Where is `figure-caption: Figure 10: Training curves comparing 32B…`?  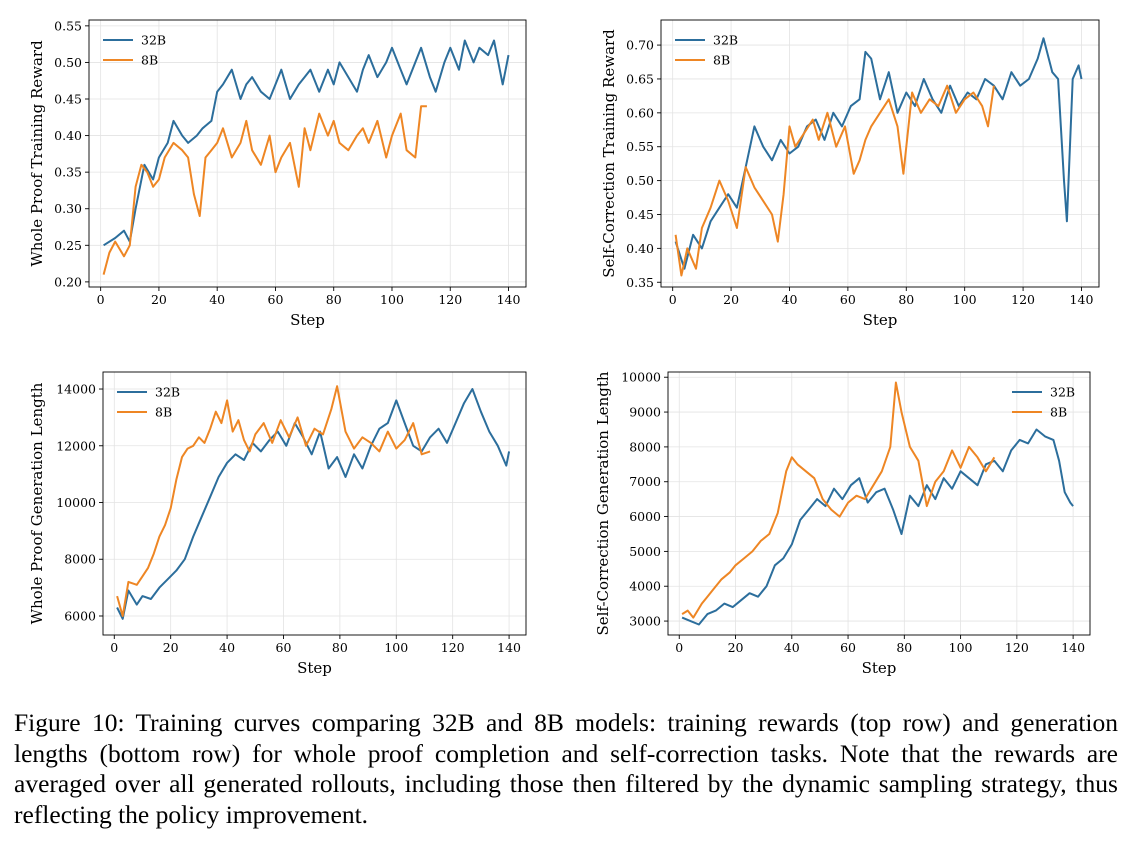 figure-caption: Figure 10: Training curves comparing 32B… is located at coordinates (566, 768).